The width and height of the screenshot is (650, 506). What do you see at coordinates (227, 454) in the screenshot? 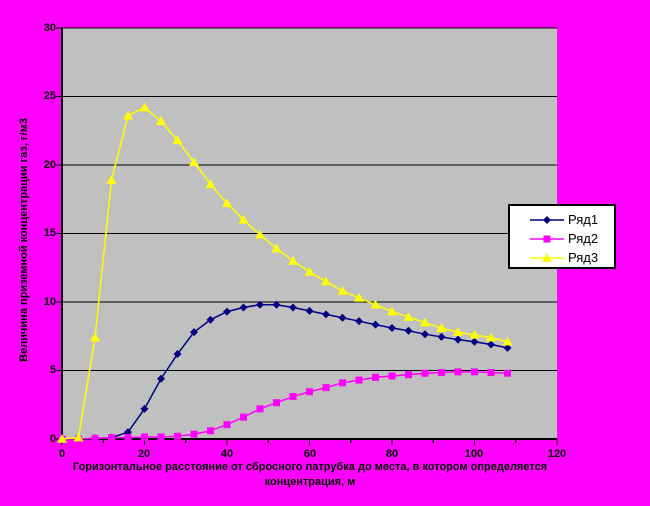
I see `x-tick-label: 40` at bounding box center [227, 454].